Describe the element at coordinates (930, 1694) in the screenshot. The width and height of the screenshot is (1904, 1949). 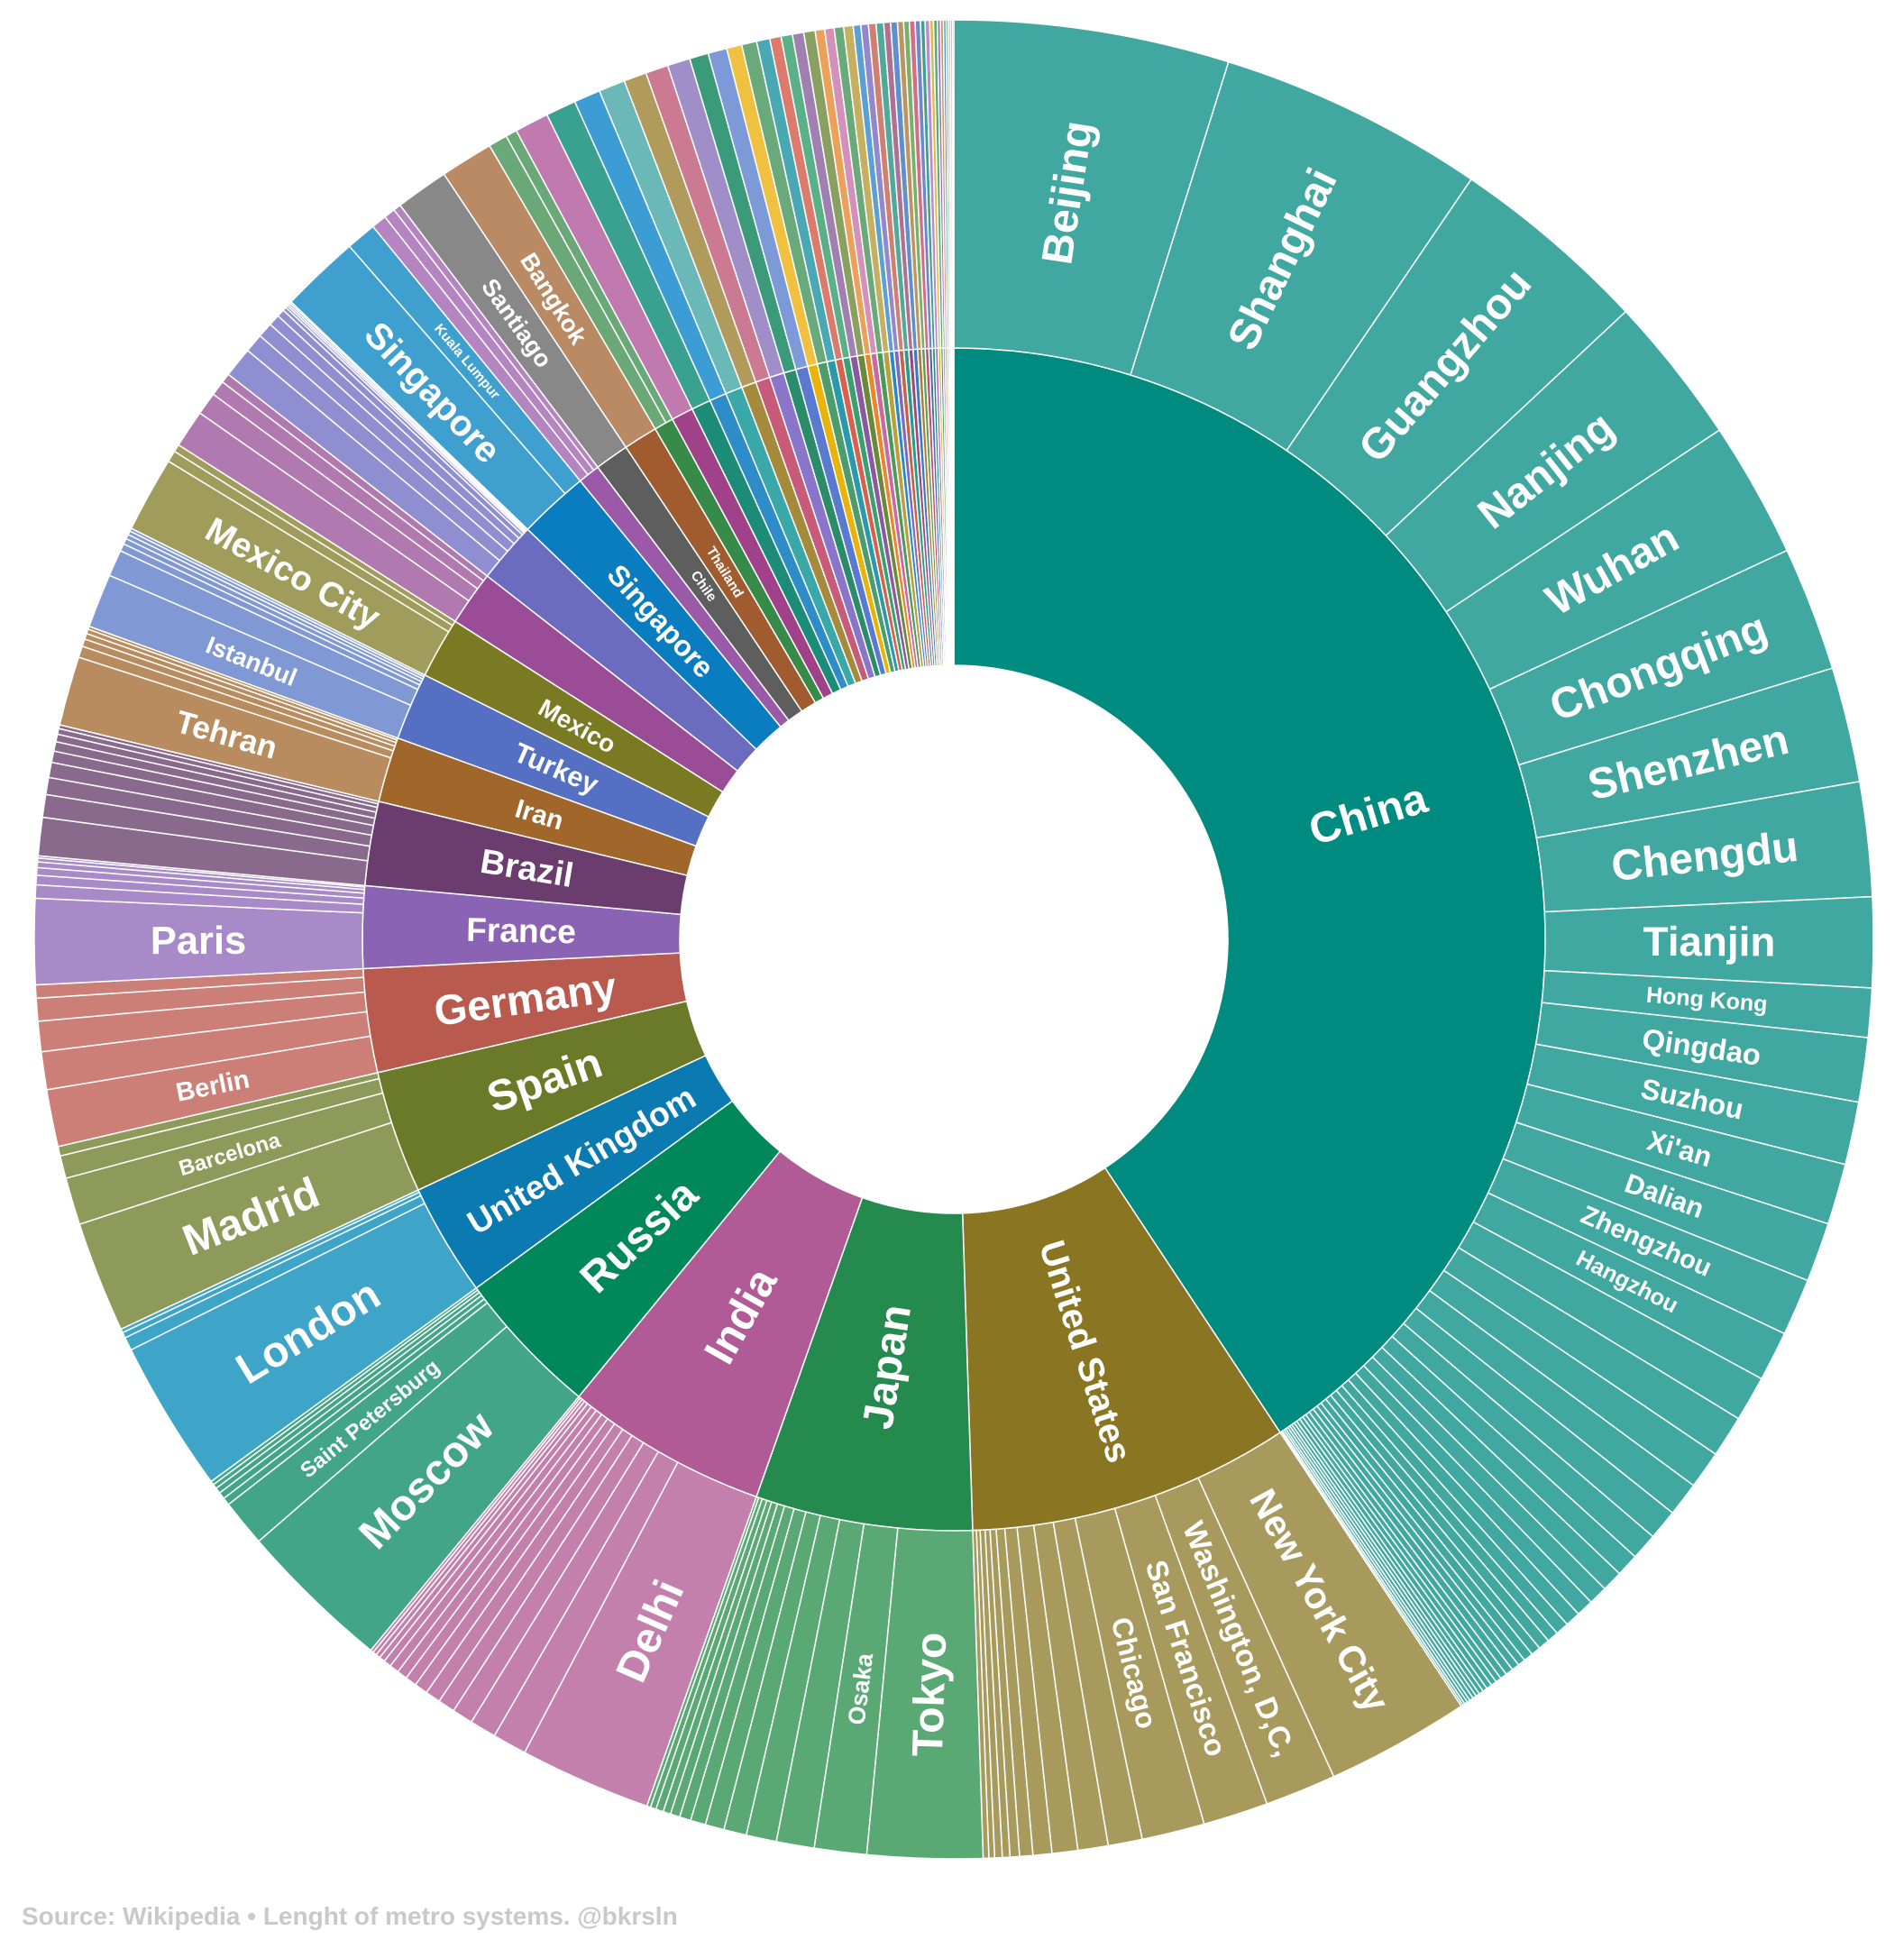
I see `city-label-tokyo: Tokyo` at that location.